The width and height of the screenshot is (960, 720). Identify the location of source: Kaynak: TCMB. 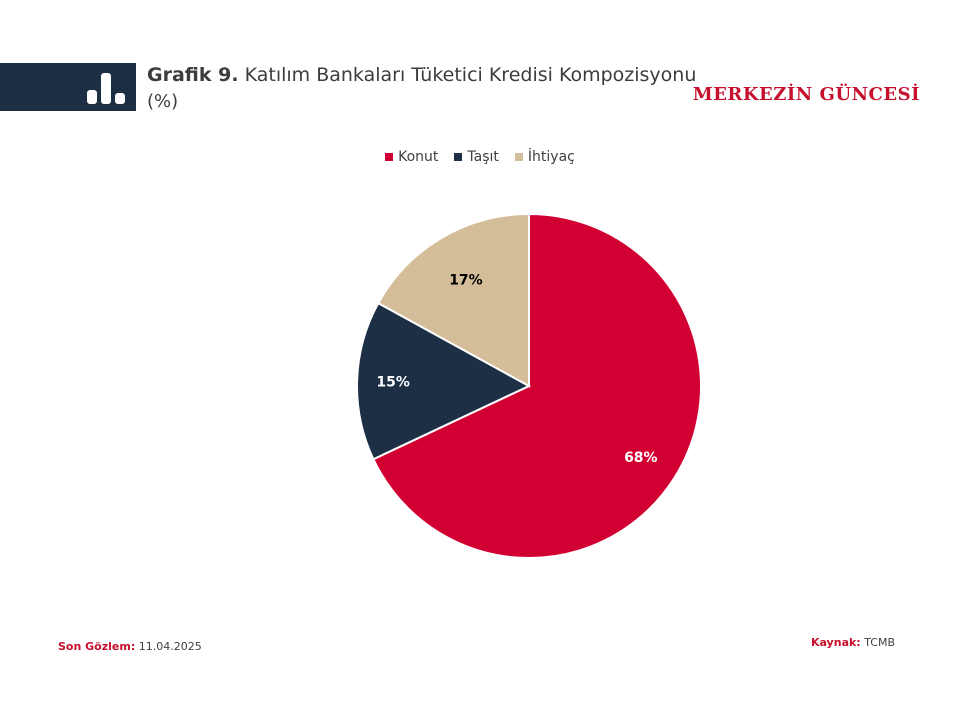
(853, 642).